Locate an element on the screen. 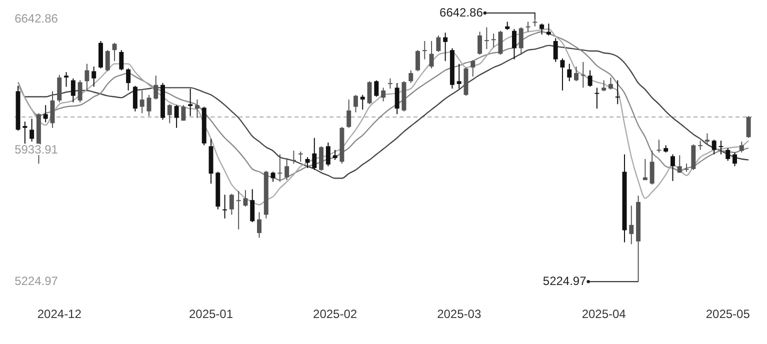 The width and height of the screenshot is (767, 344). annotation: 5224.97 is located at coordinates (564, 281).